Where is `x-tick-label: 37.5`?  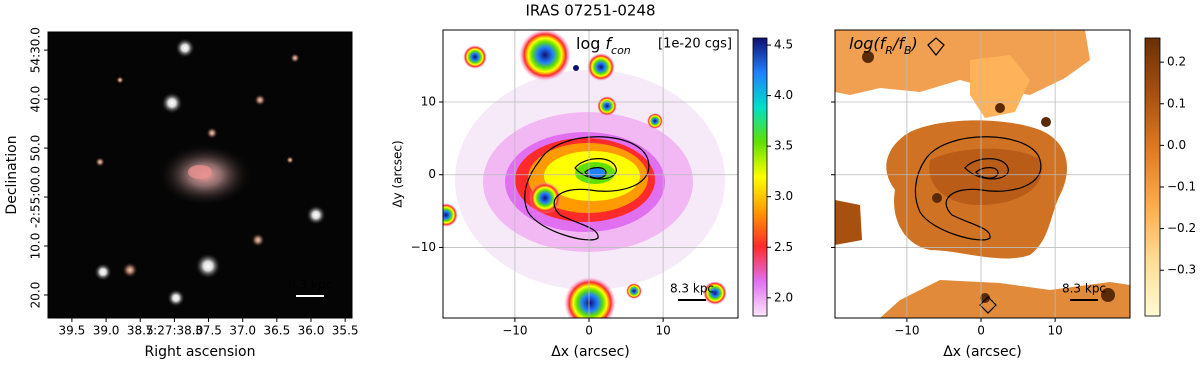
x-tick-label: 37.5 is located at coordinates (208, 331).